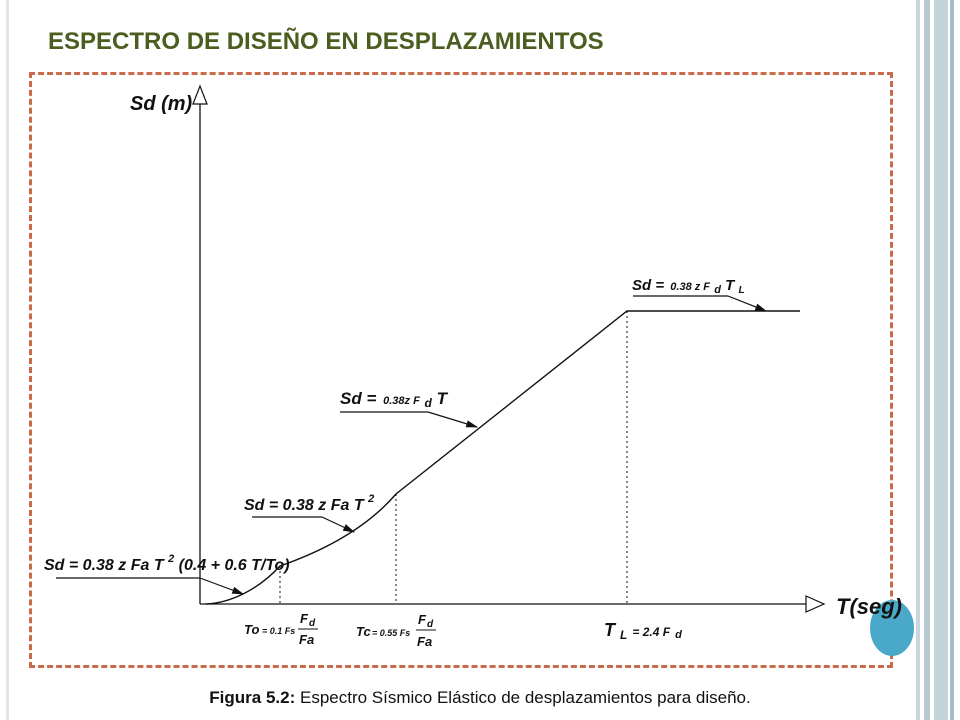 The height and width of the screenshot is (720, 960). I want to click on eq-quadratic-arrow, so click(338, 524).